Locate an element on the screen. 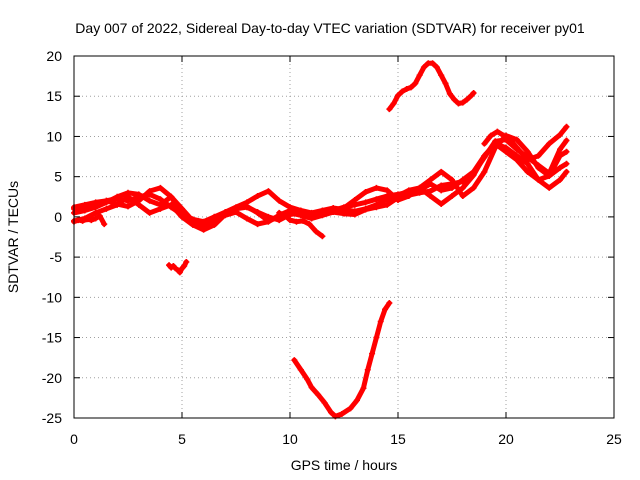 The width and height of the screenshot is (640, 480). y-tick-label: 20 is located at coordinates (54, 56).